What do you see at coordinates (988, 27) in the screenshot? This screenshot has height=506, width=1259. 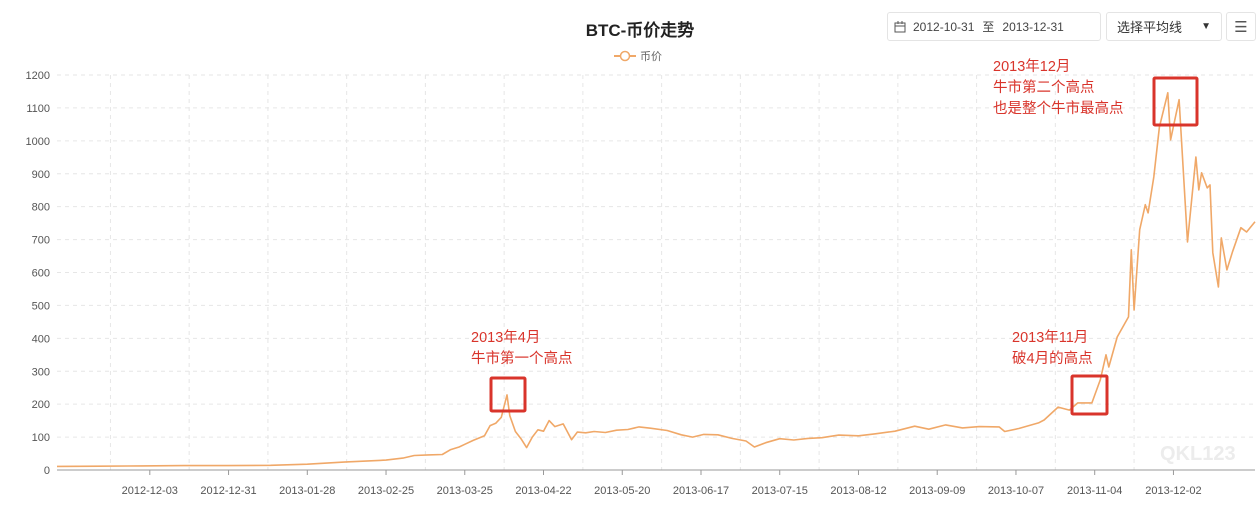 I see `date-separator: 至` at bounding box center [988, 27].